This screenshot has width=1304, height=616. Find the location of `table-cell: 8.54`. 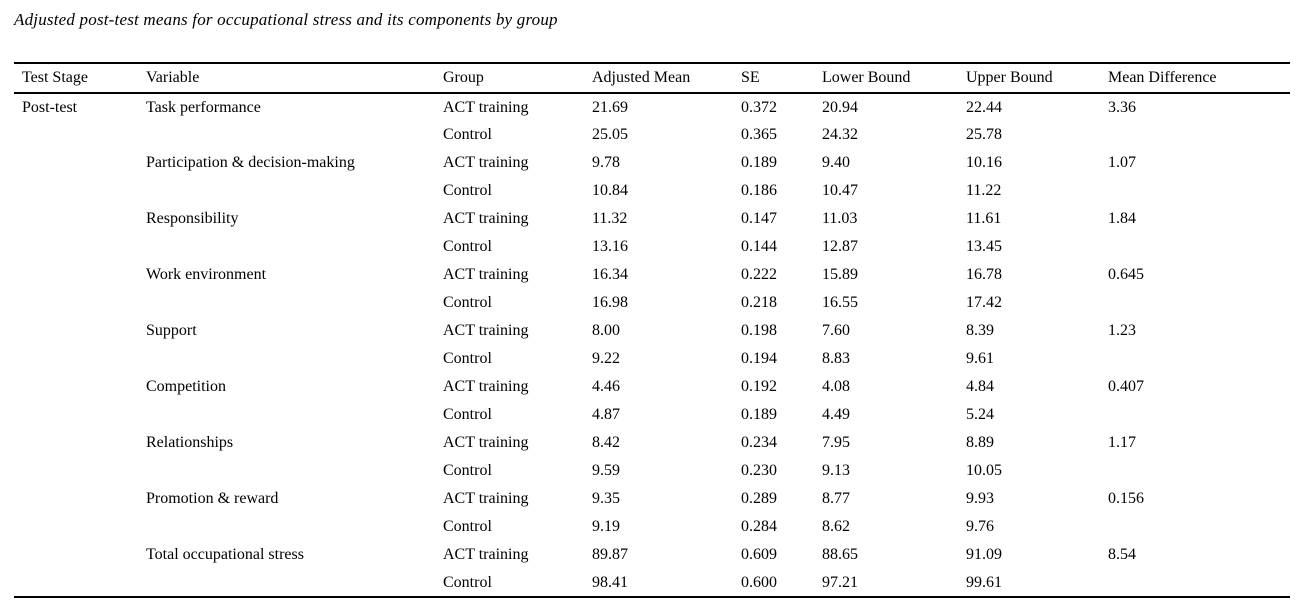

table-cell: 8.54 is located at coordinates (1122, 554).